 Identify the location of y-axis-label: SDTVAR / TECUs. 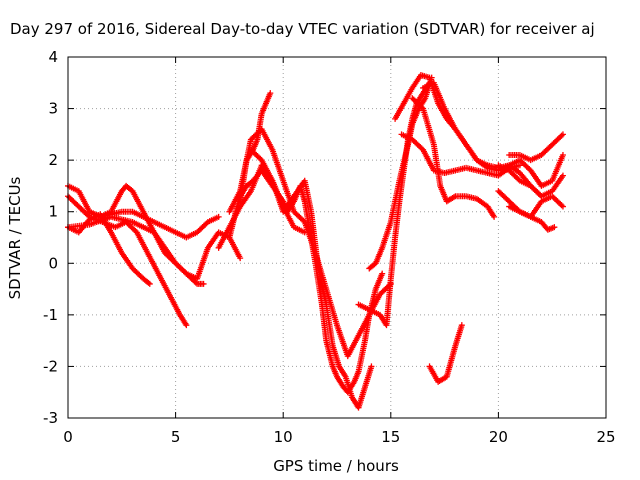
(15, 237).